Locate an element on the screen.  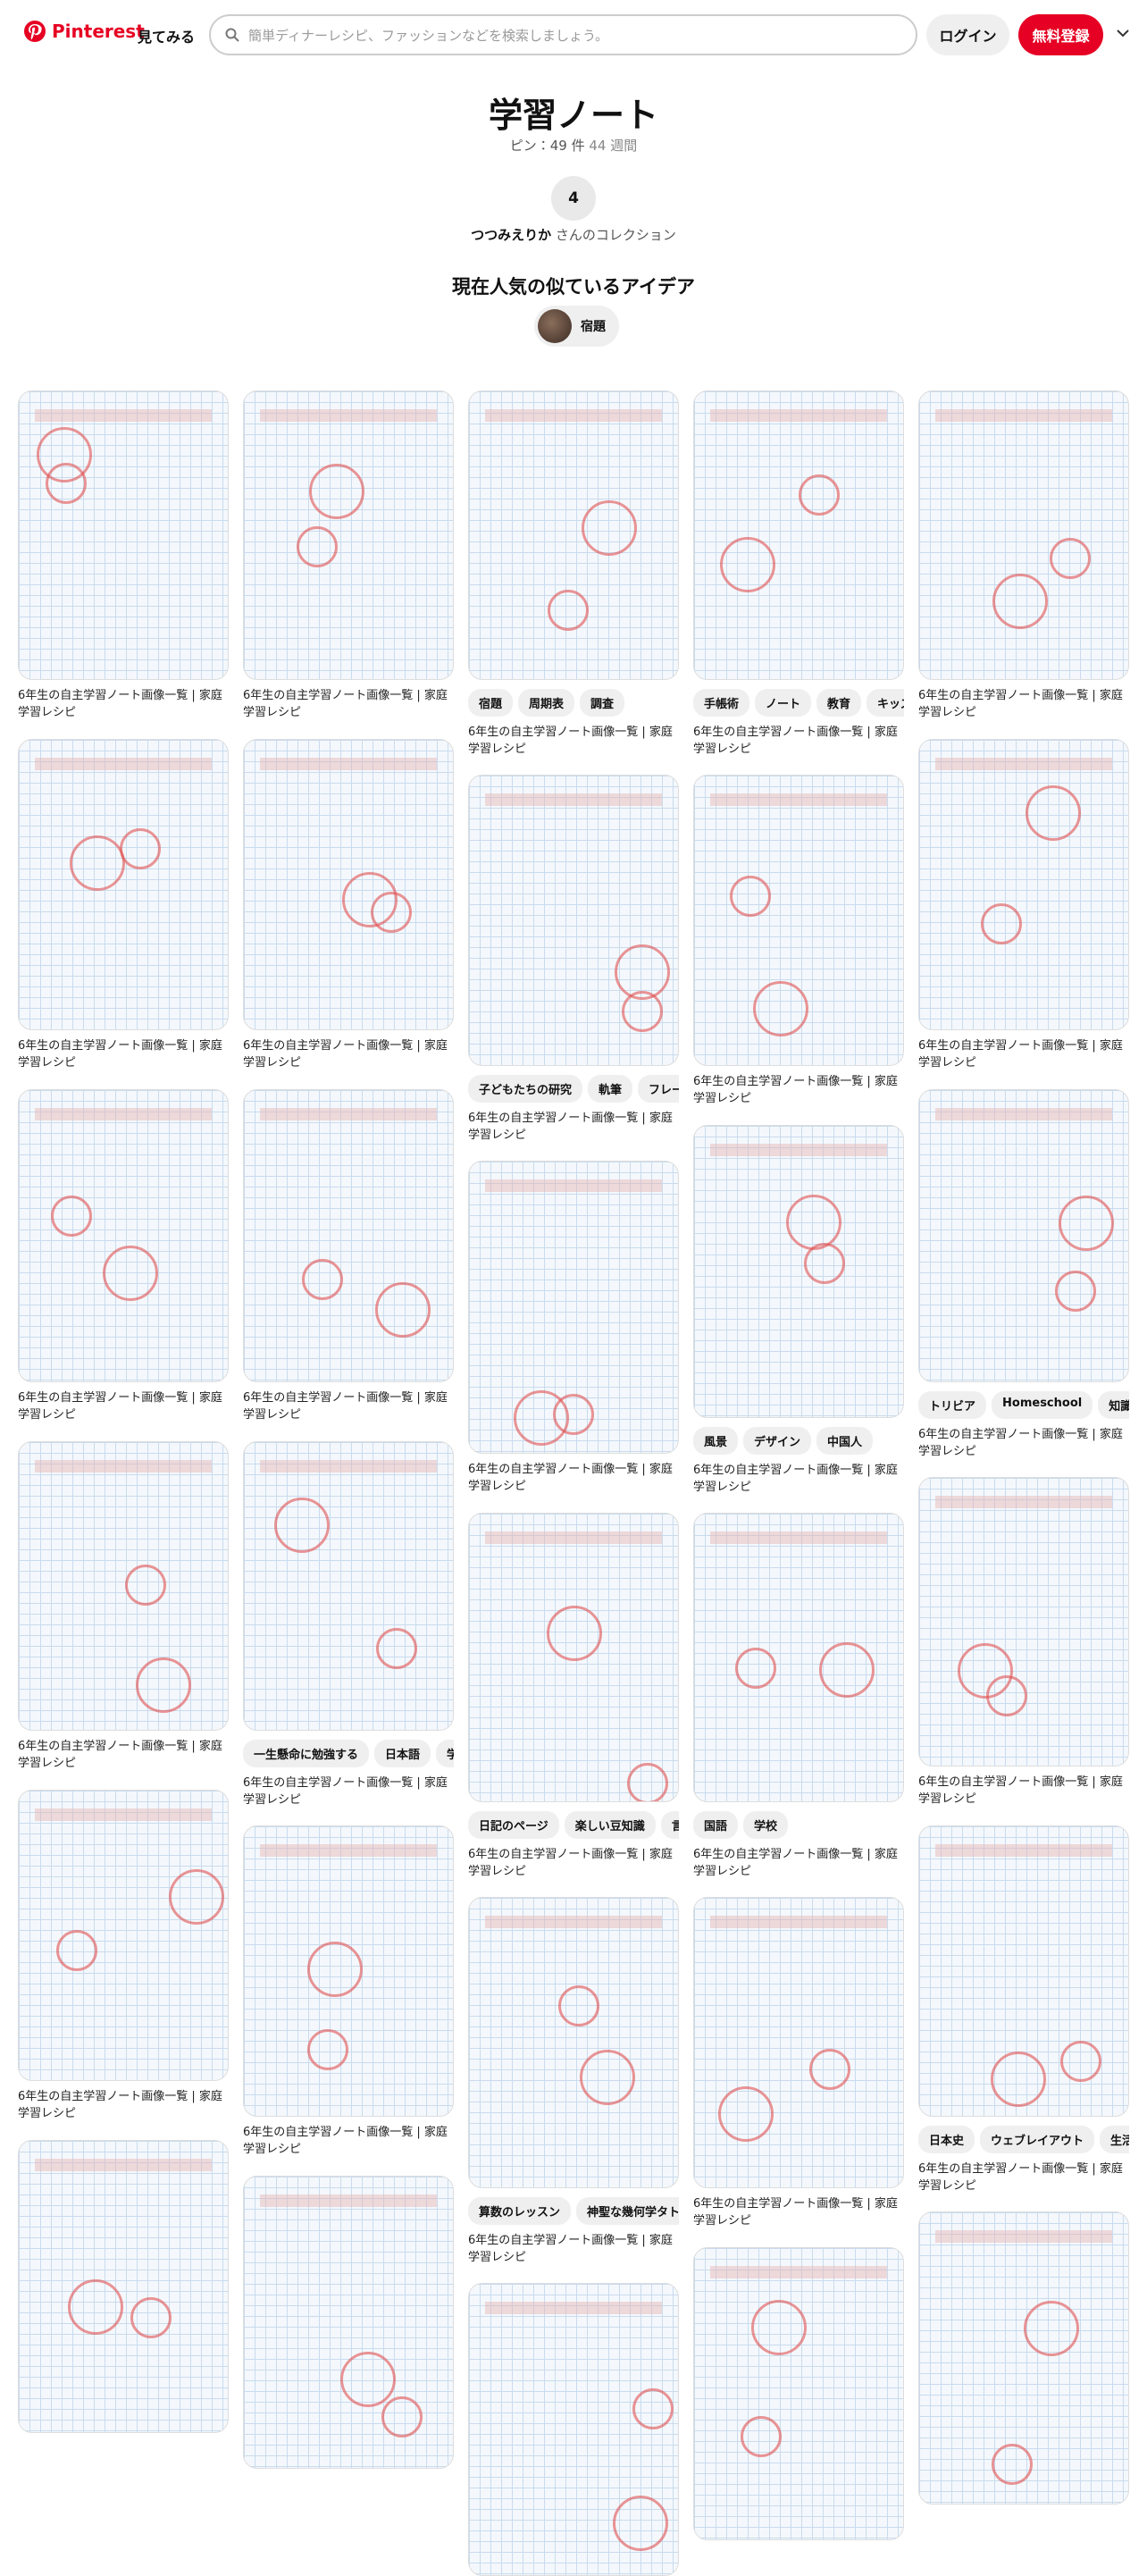
tag-chip: 教育 is located at coordinates (839, 703).